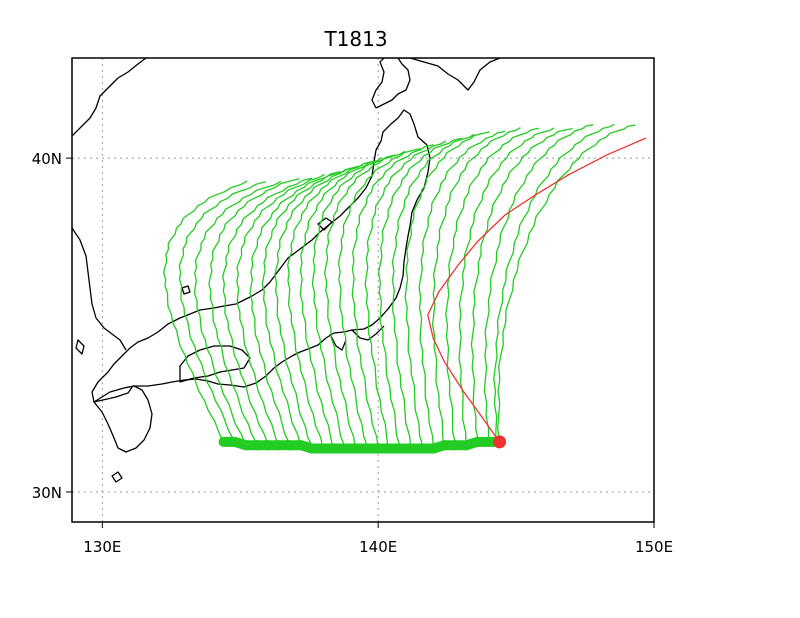  I want to click on coastline-izu-peninsula, so click(338, 342).